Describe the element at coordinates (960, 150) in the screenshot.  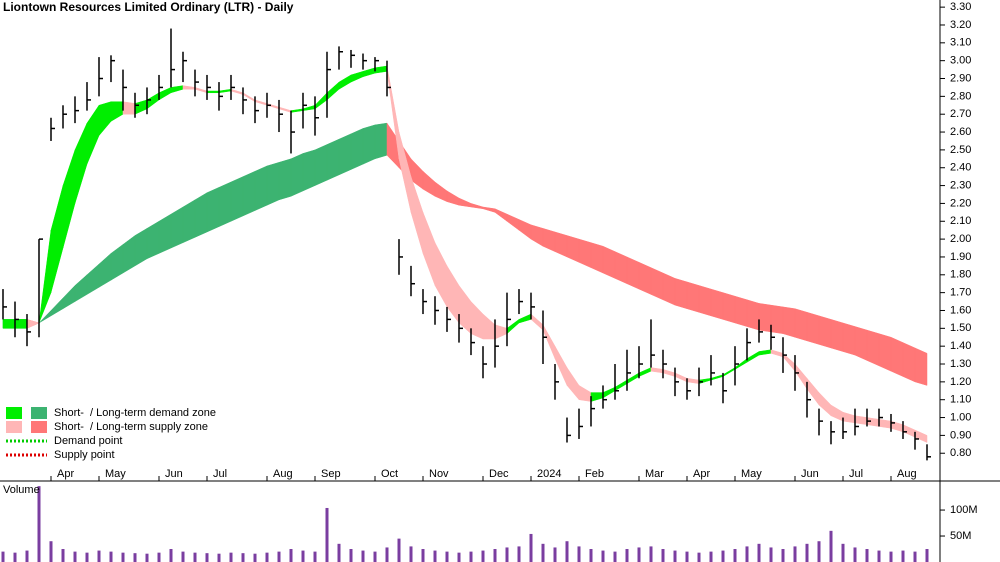
I see `y-tick-label: 2.50` at that location.